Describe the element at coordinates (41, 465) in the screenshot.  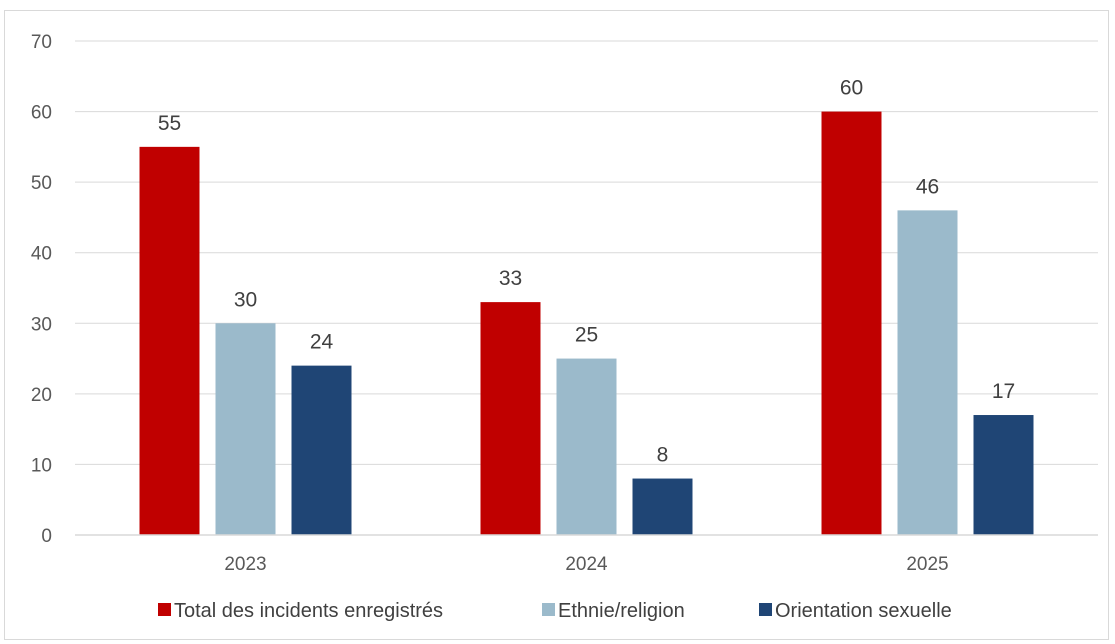
I see `y-tick-label: 10` at that location.